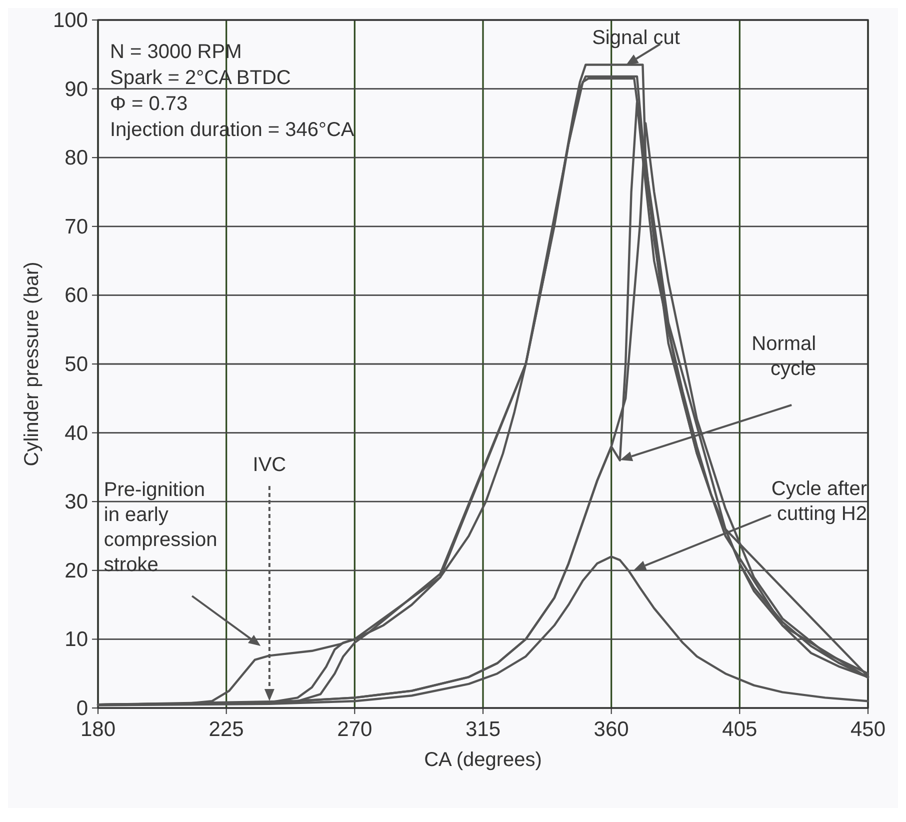  Describe the element at coordinates (76, 640) in the screenshot. I see `y-tick-label: 10` at that location.